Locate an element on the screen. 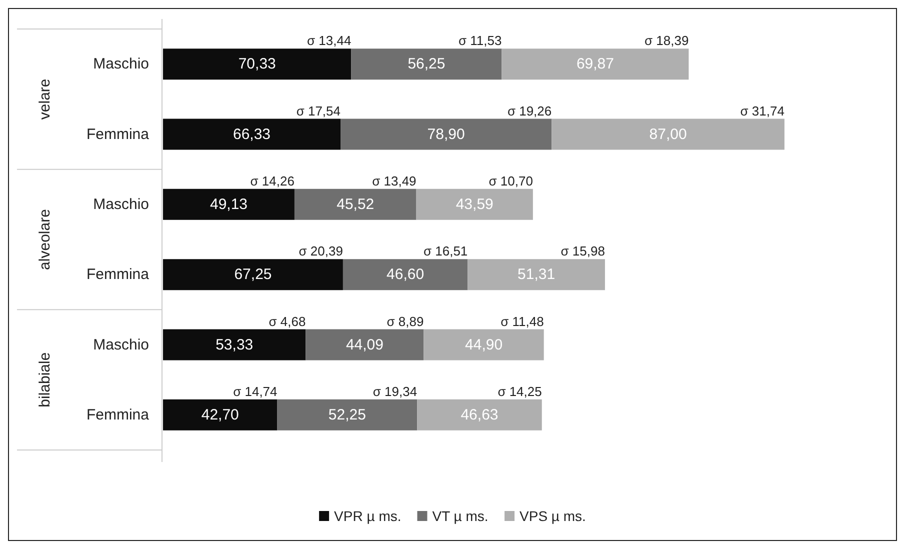  annotation: σ 16,51 is located at coordinates (445, 251).